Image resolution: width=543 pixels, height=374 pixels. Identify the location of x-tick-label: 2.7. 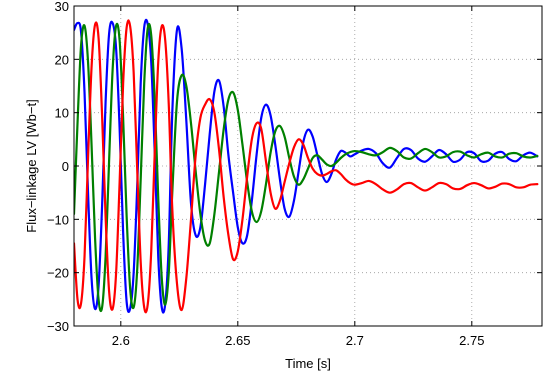
(355, 340).